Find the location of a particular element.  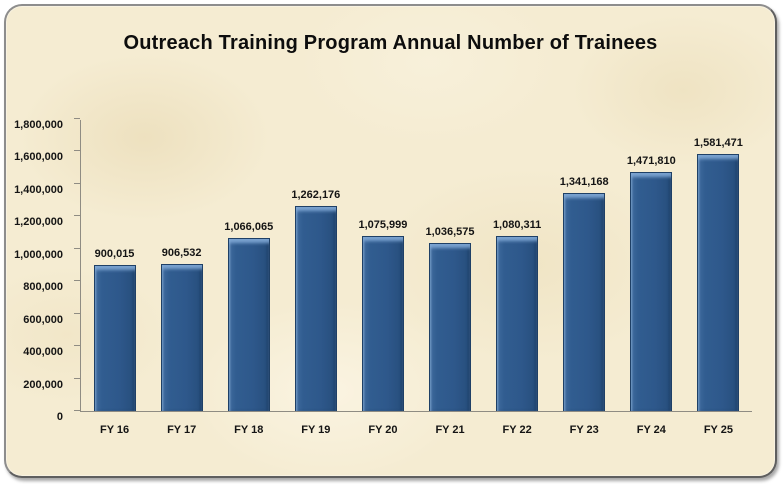

bar-slot: 1,066,065 FY 18 is located at coordinates (248, 278).